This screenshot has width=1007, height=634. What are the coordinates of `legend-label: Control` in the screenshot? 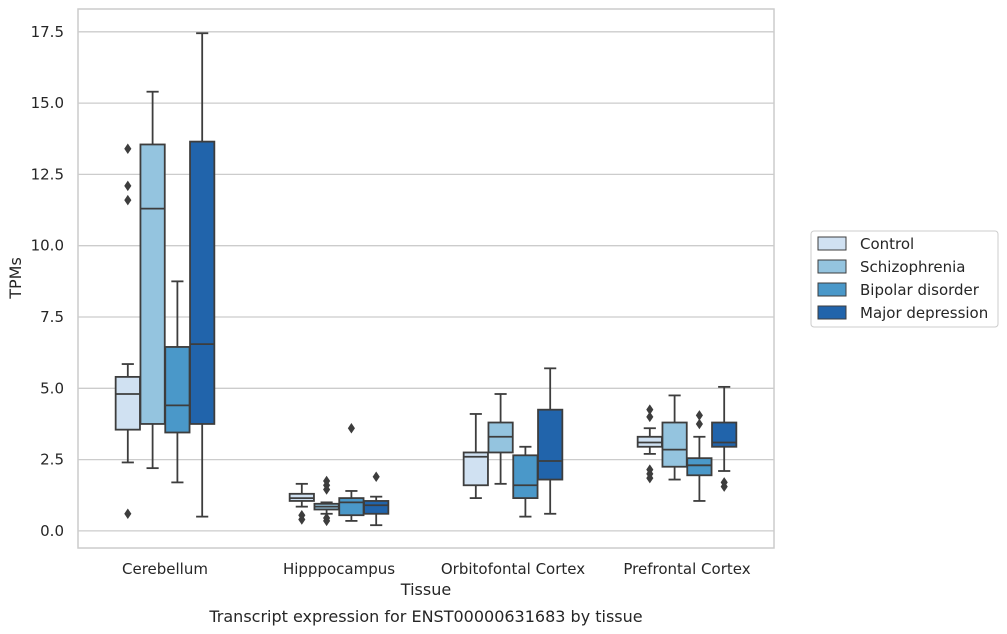 It's located at (887, 244).